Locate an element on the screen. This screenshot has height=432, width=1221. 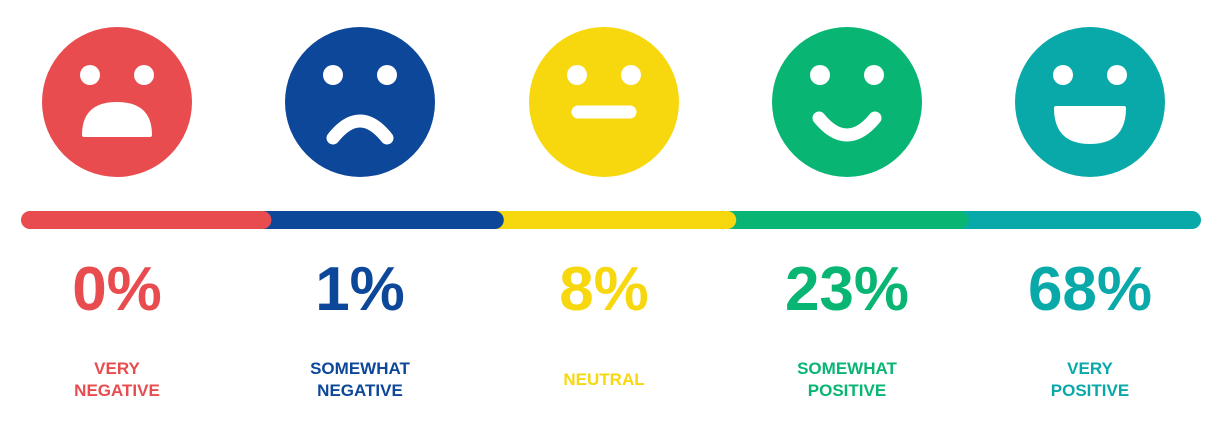
percent: 0% is located at coordinates (117, 289).